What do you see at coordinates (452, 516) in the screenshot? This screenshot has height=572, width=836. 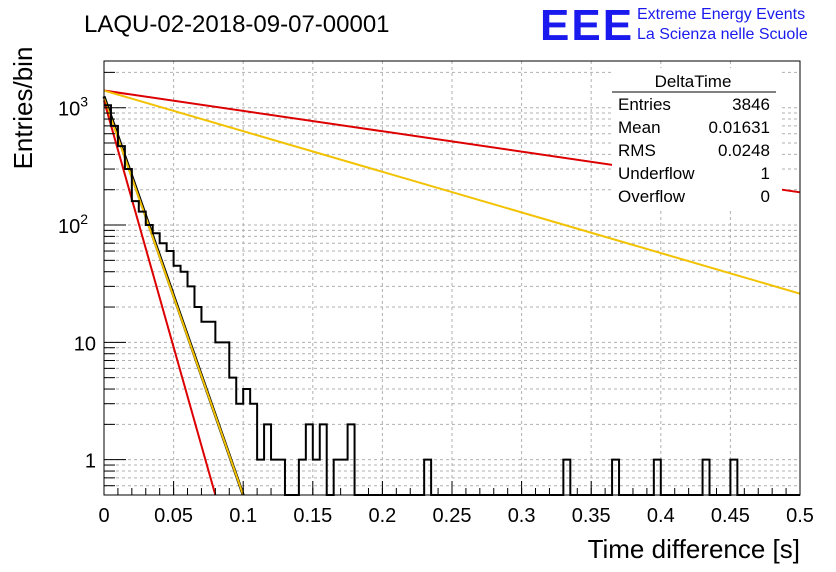 I see `x-tick-label: 0.25` at bounding box center [452, 516].